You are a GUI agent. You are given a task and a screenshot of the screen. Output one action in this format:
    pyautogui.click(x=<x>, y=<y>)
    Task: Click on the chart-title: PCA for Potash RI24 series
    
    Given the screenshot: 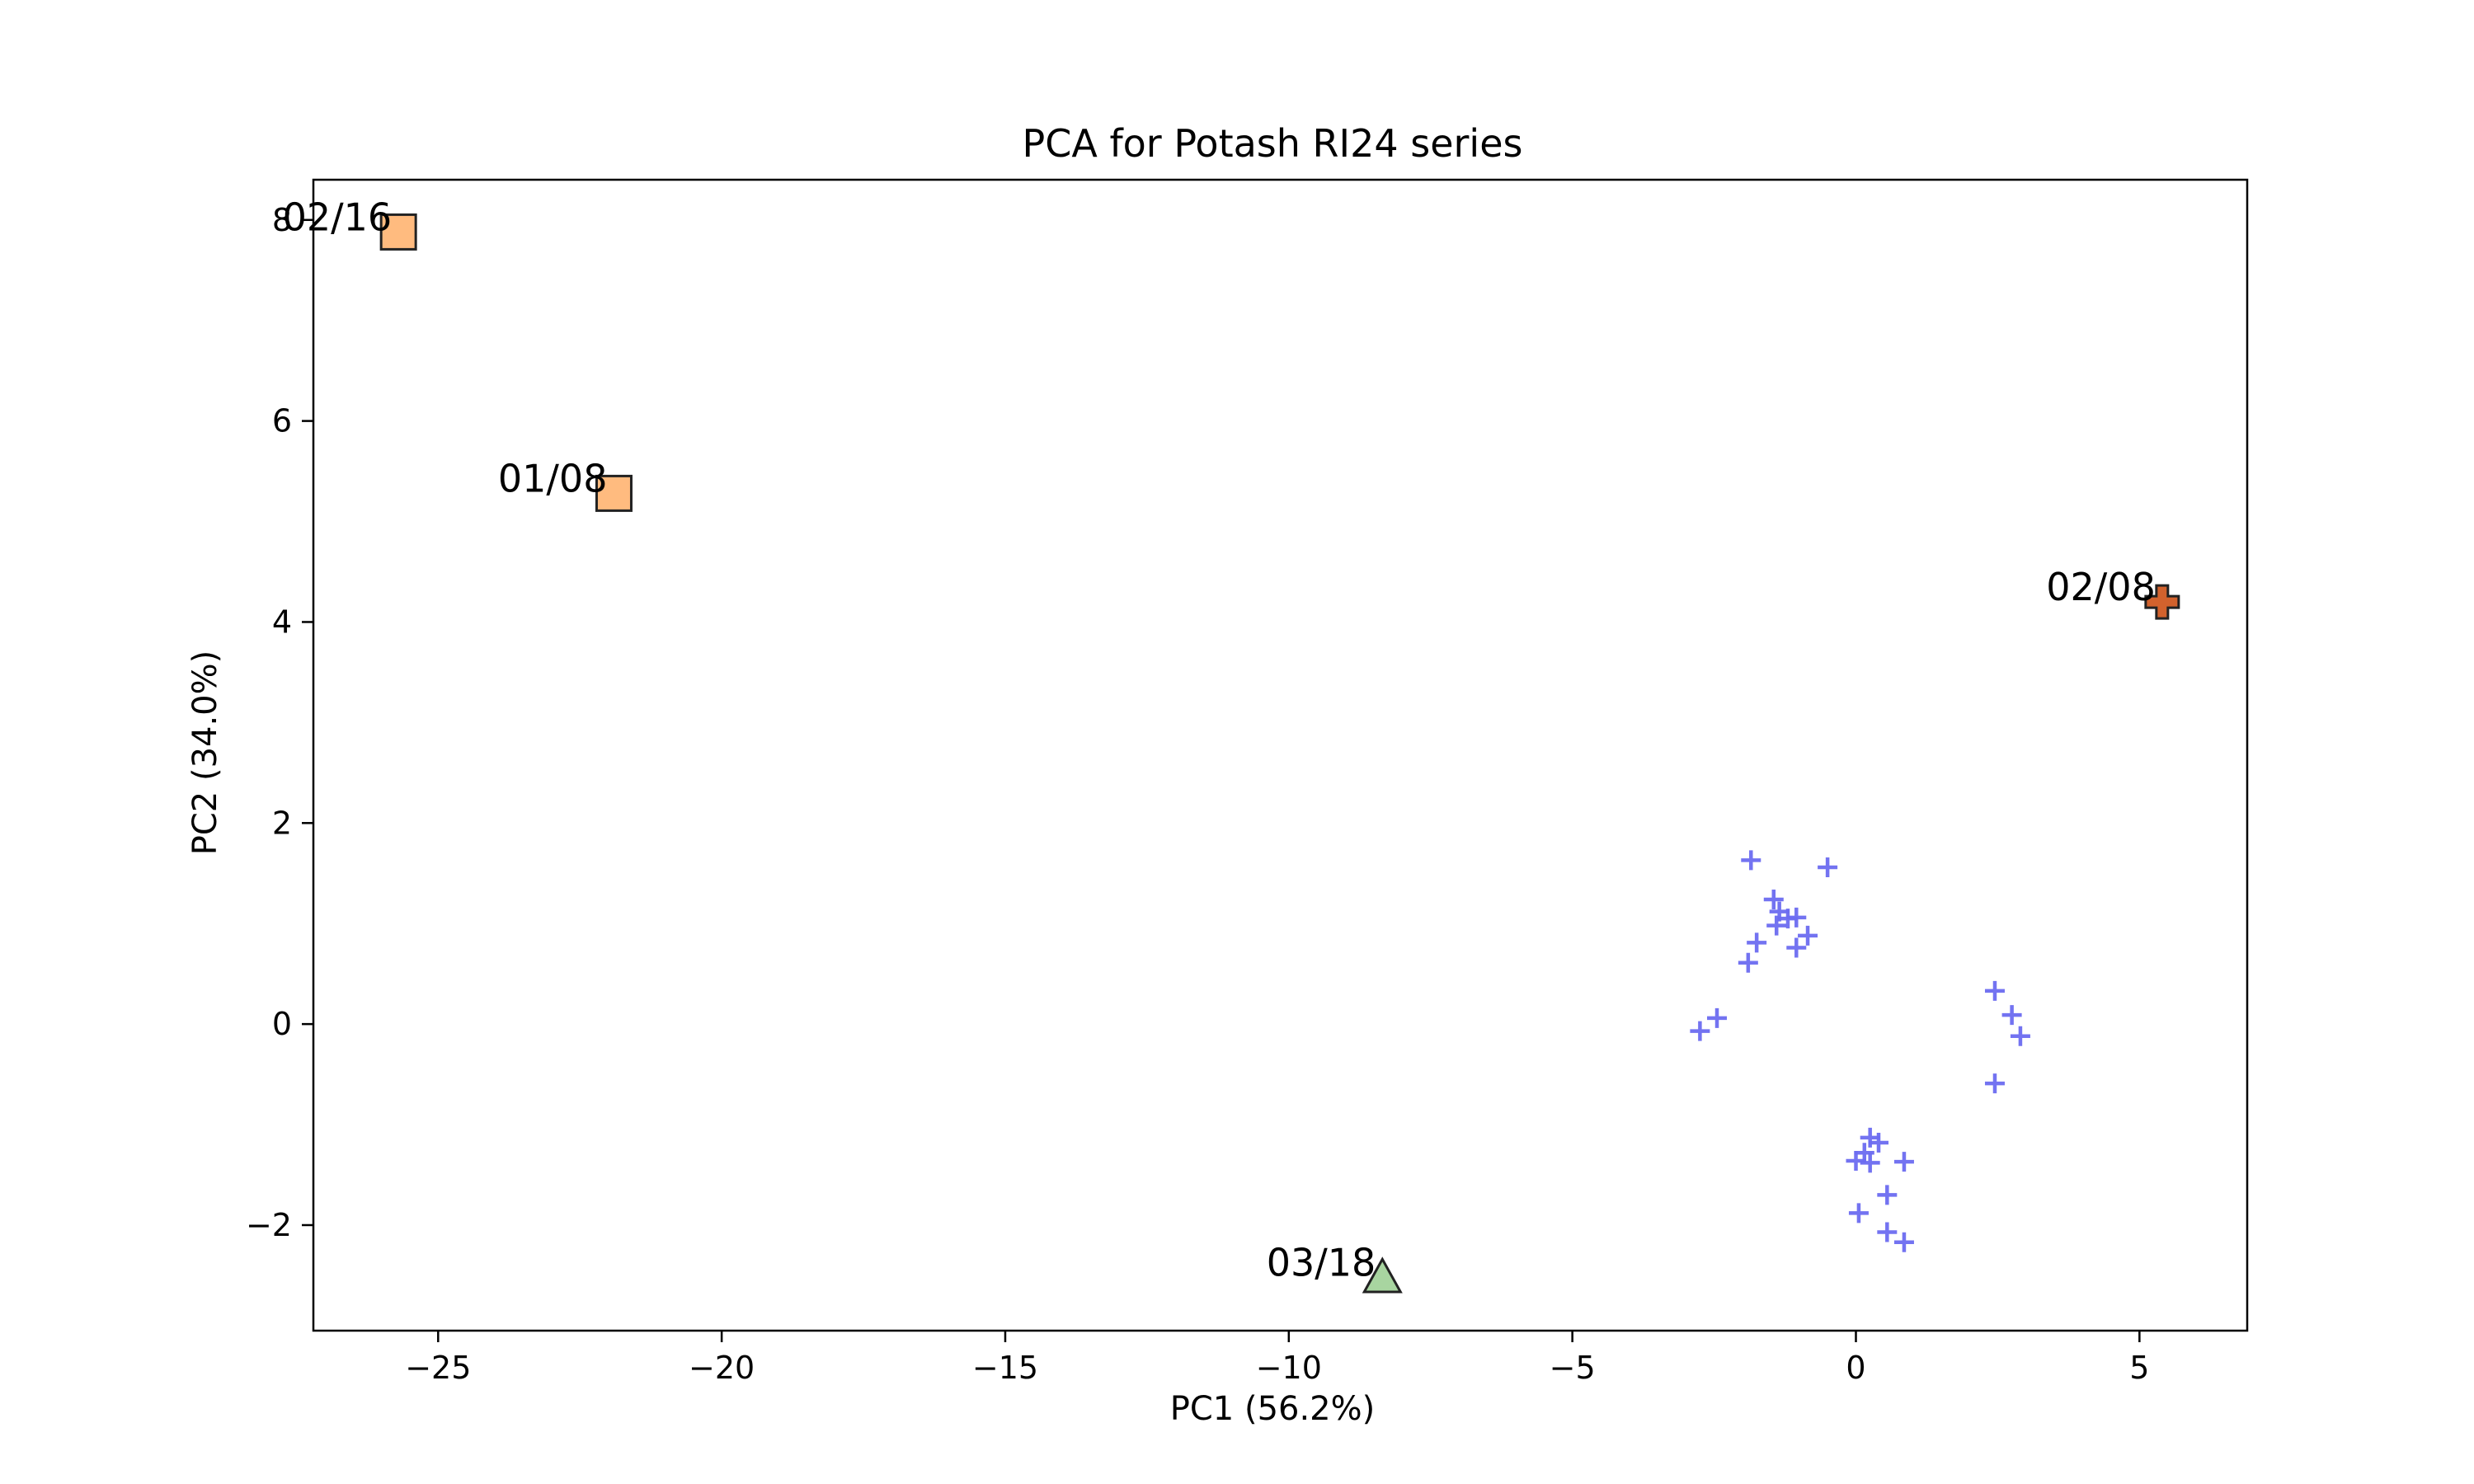 What is the action you would take?
    pyautogui.click(x=1273, y=143)
    